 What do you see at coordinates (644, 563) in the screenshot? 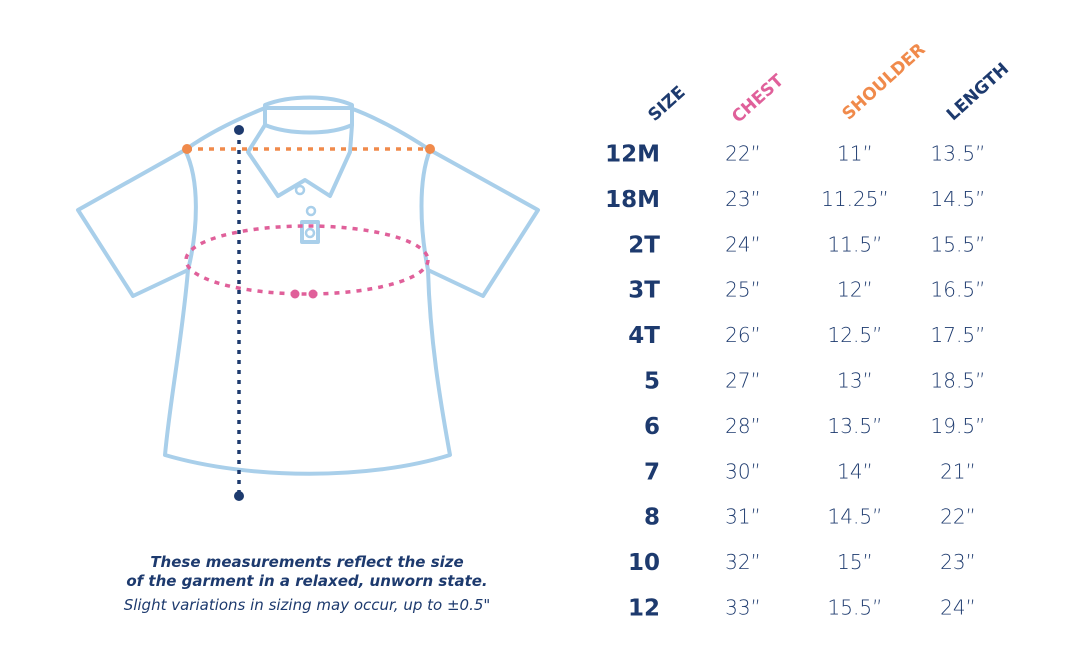
I see `size-cell: 10` at bounding box center [644, 563].